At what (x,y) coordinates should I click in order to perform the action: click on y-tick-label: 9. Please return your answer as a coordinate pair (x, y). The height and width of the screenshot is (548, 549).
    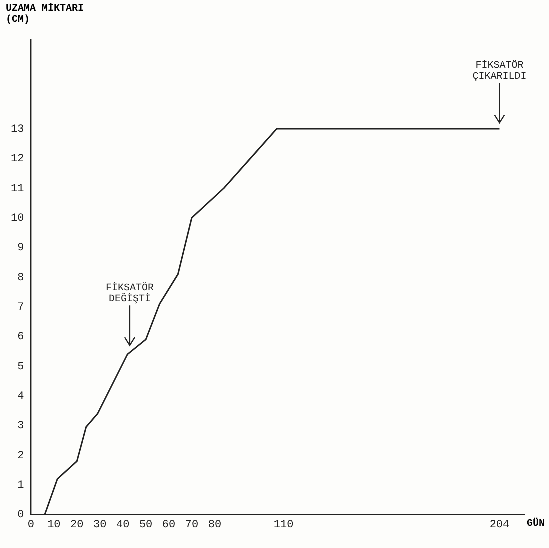
    Looking at the image, I should click on (21, 248).